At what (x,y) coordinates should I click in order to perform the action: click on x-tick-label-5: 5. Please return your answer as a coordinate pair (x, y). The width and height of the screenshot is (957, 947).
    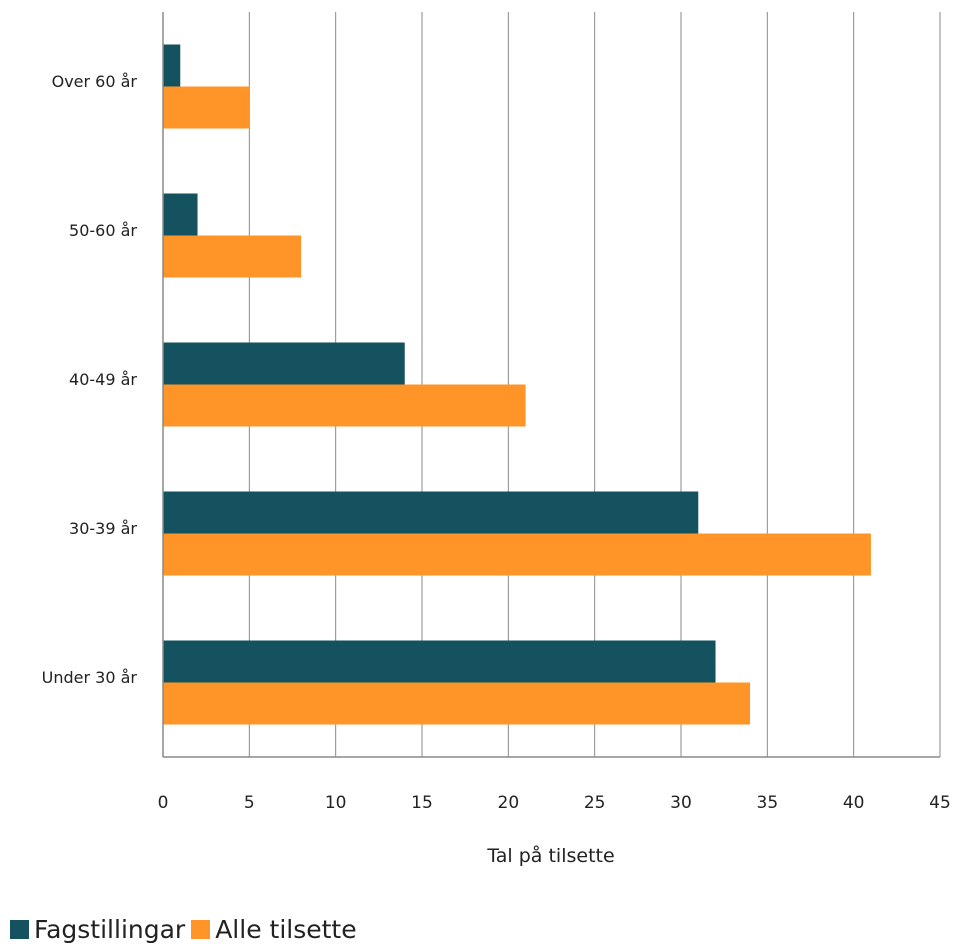
    Looking at the image, I should click on (249, 803).